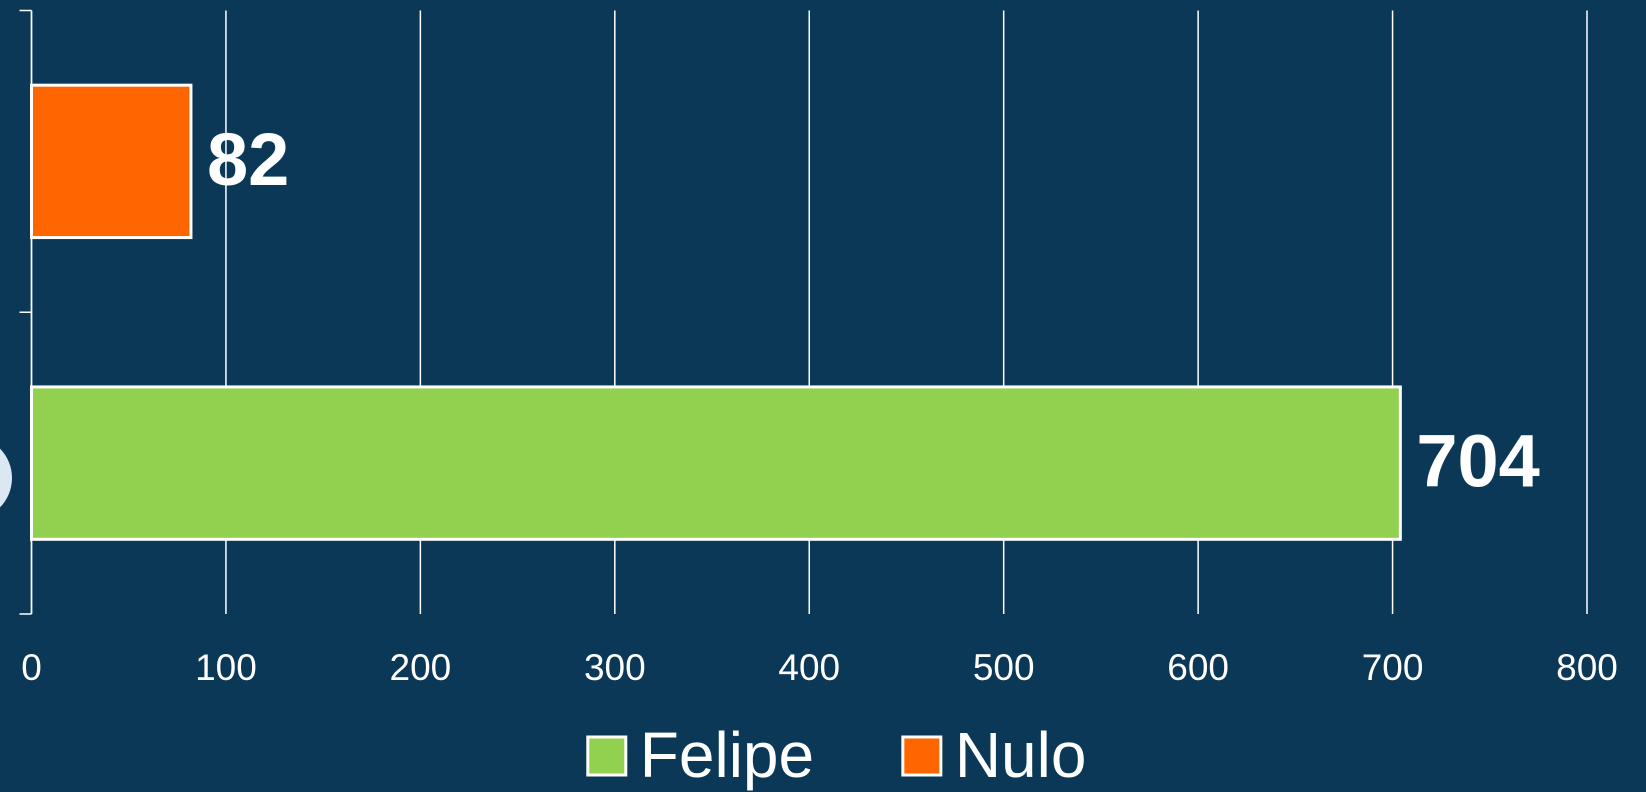 Image resolution: width=1646 pixels, height=792 pixels. What do you see at coordinates (226, 667) in the screenshot?
I see `x-tick-label: 100` at bounding box center [226, 667].